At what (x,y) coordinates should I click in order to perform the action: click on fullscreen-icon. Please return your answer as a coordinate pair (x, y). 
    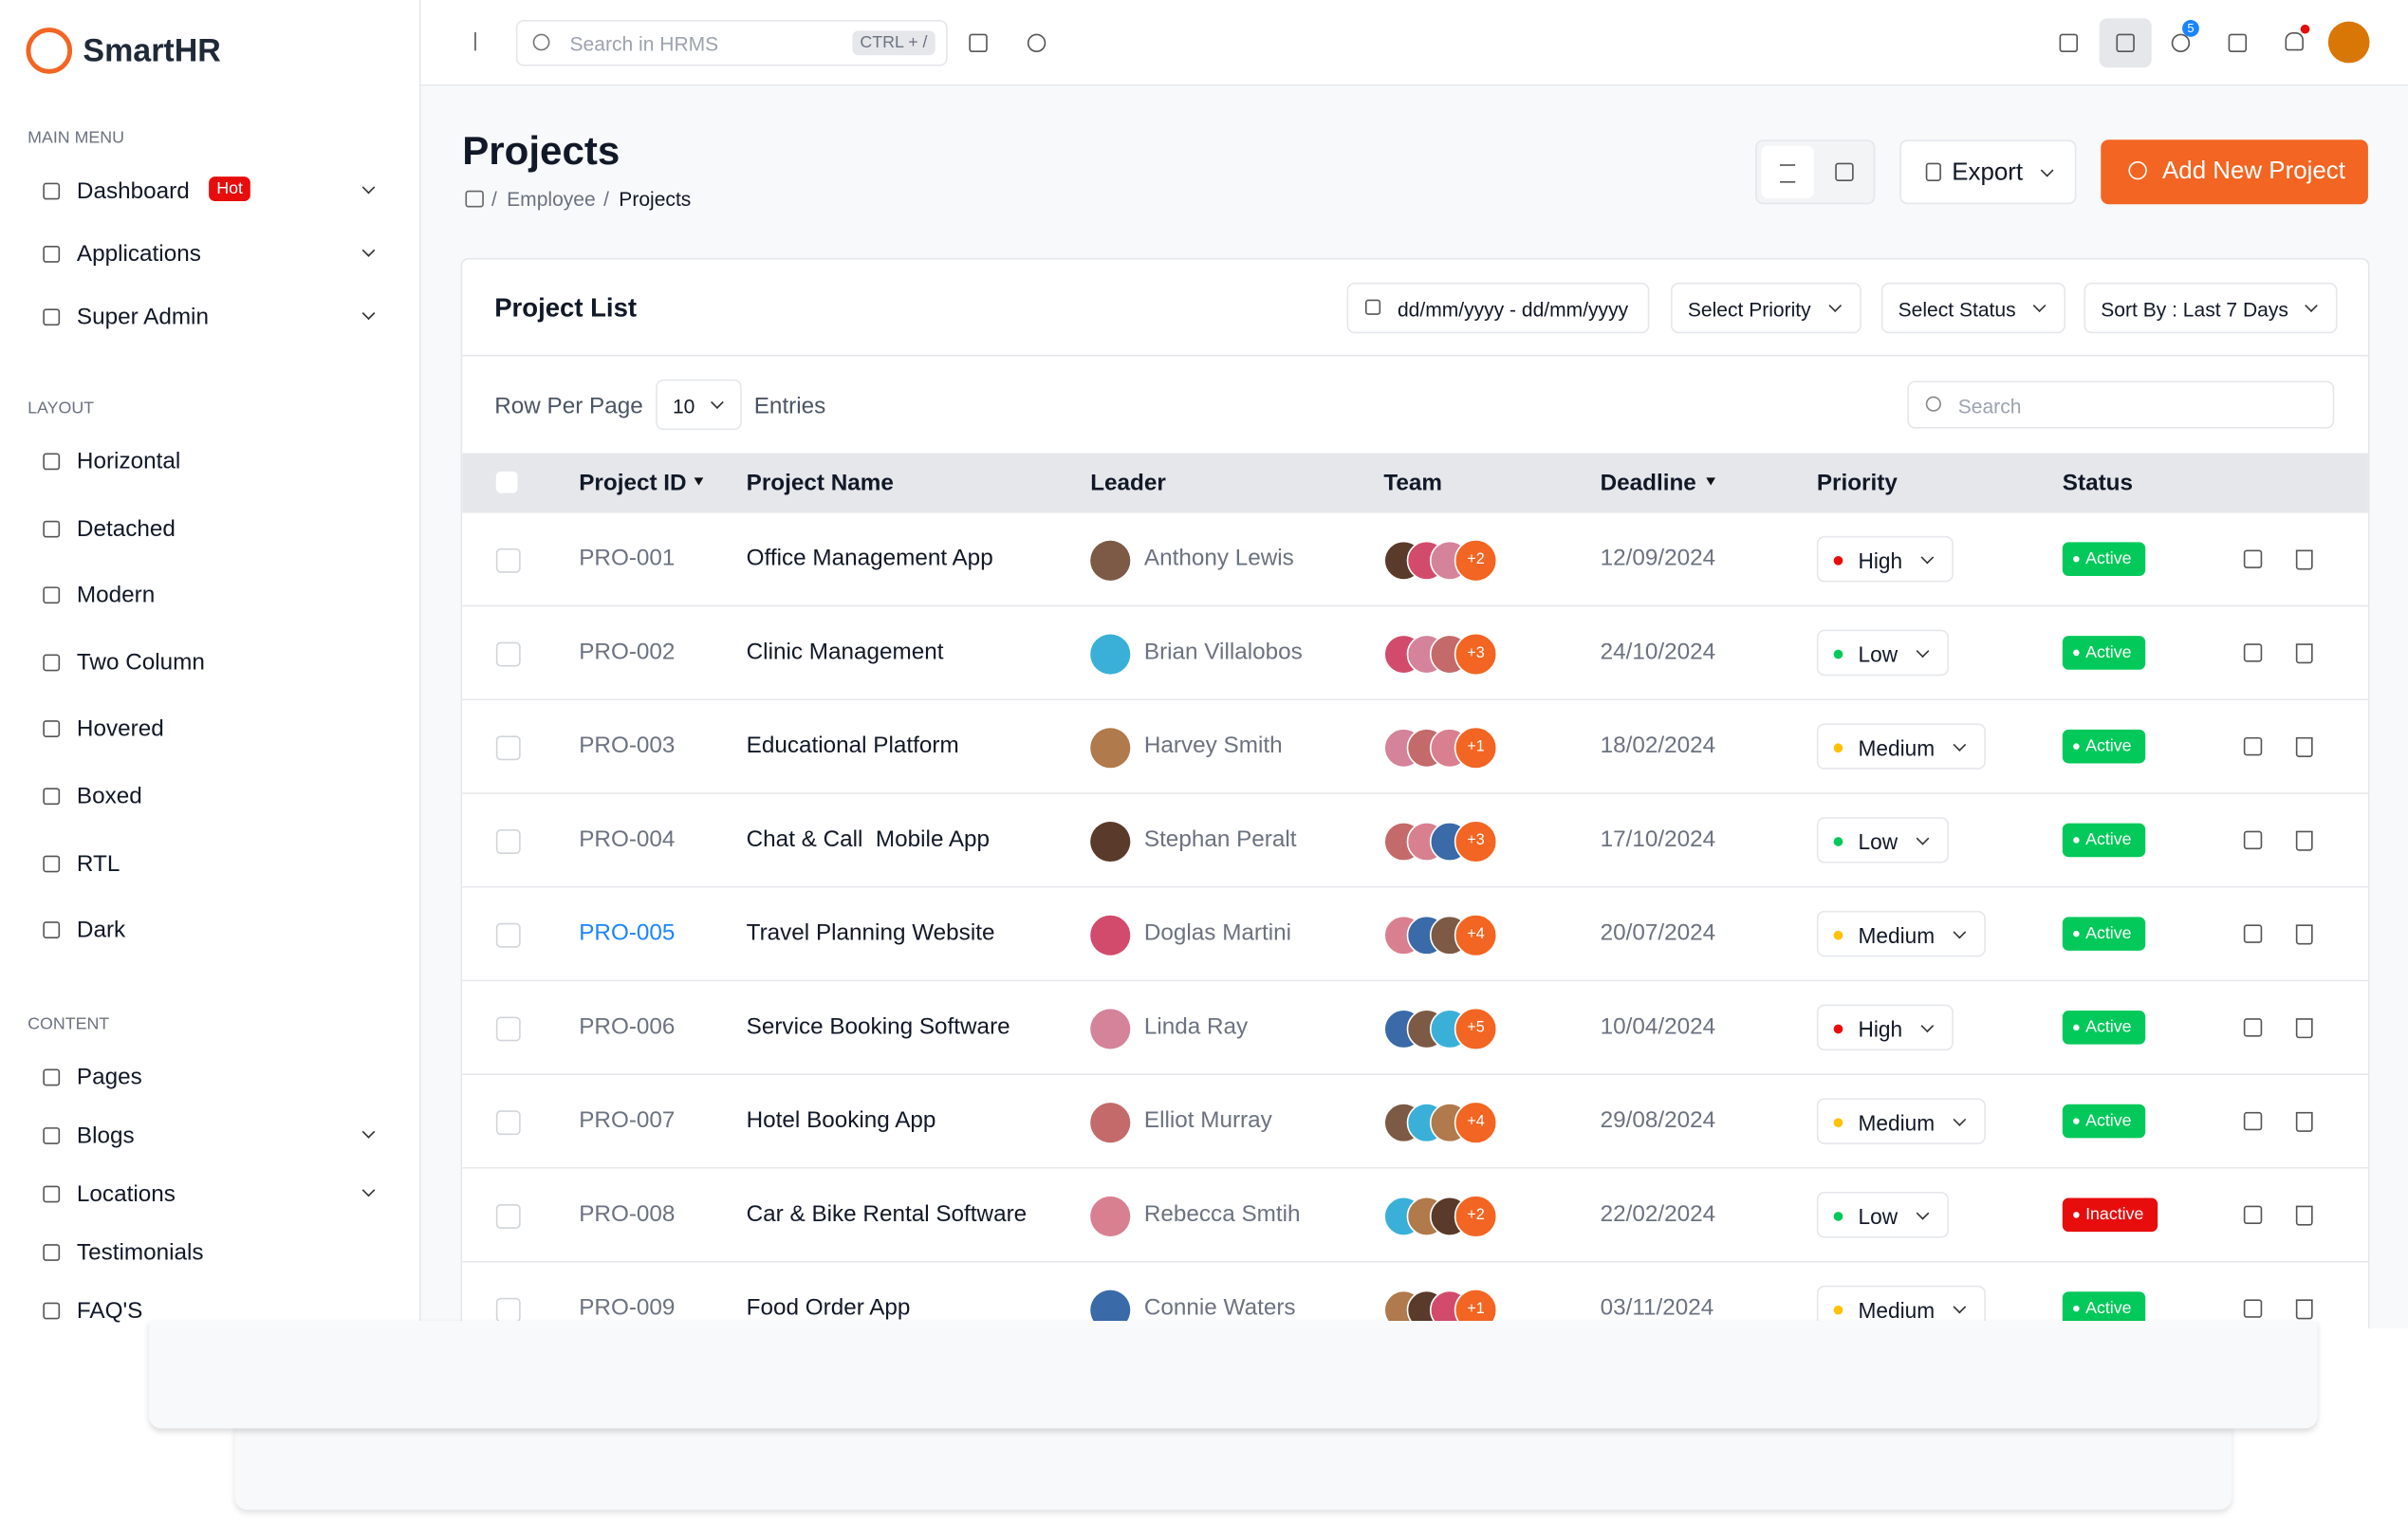
    Looking at the image, I should click on (2068, 43).